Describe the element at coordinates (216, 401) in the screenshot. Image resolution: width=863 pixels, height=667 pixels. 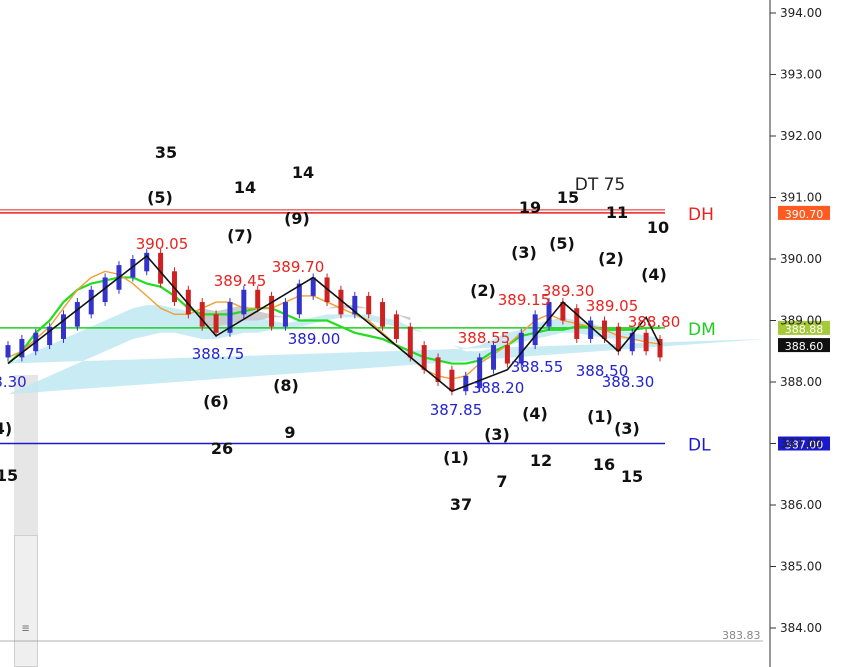
I see `wave-label: (6)` at that location.